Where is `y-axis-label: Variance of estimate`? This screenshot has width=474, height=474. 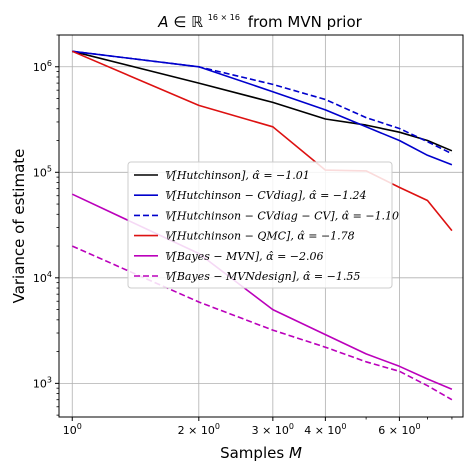
y-axis-label: Variance of estimate is located at coordinates (19, 226).